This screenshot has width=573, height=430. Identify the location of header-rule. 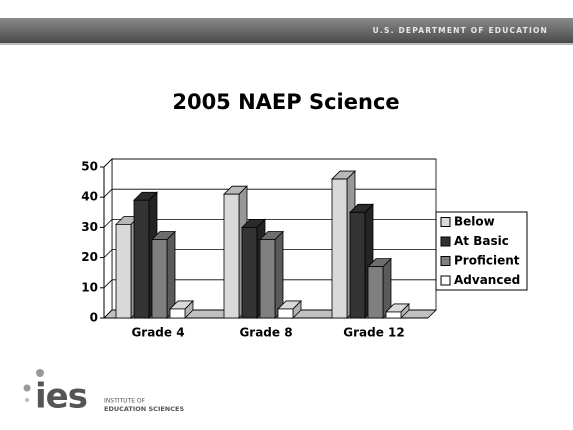
(286, 44).